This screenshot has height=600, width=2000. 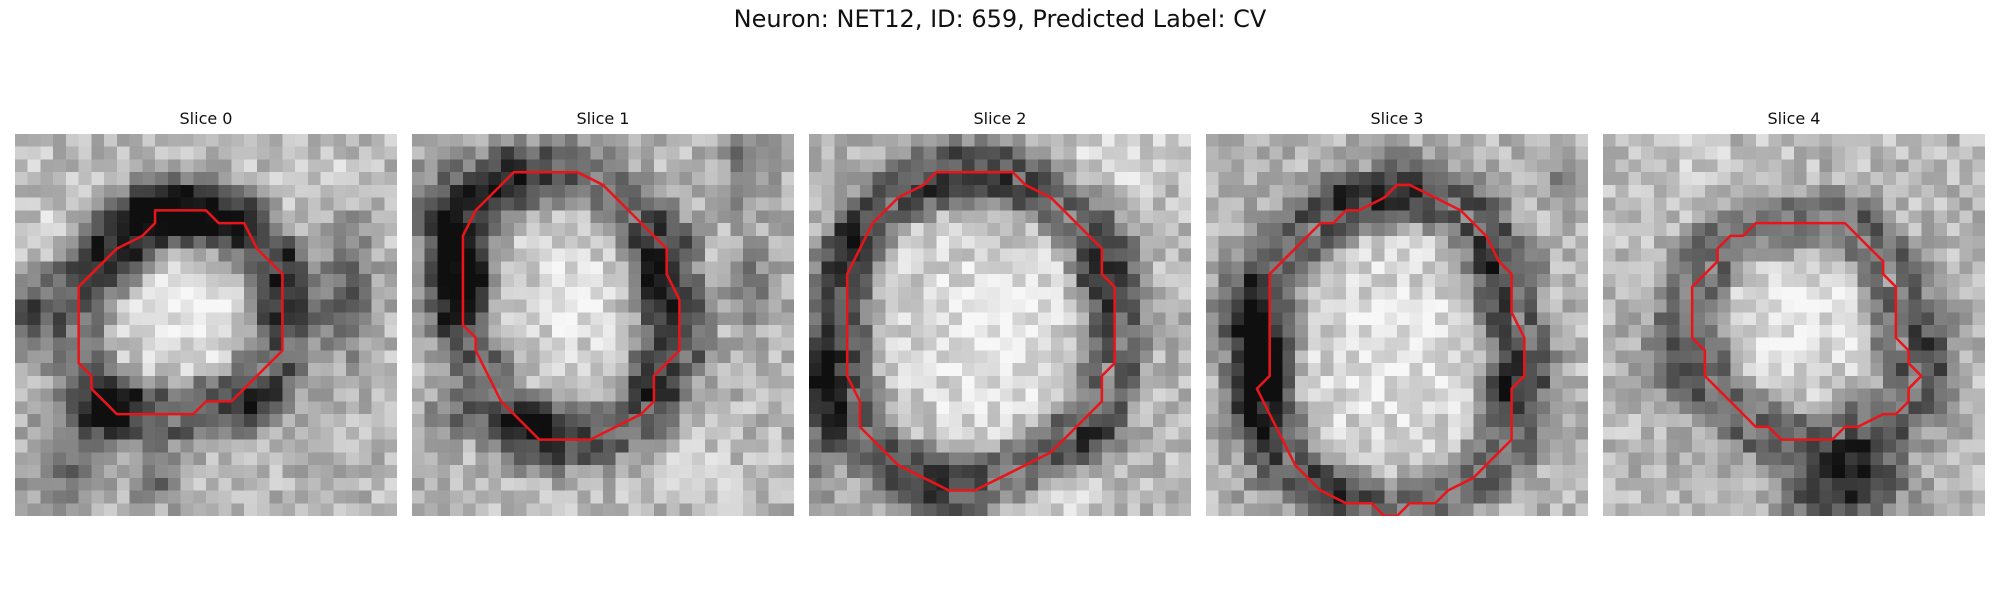 I want to click on slice-panel-1: Slice 1, so click(x=603, y=312).